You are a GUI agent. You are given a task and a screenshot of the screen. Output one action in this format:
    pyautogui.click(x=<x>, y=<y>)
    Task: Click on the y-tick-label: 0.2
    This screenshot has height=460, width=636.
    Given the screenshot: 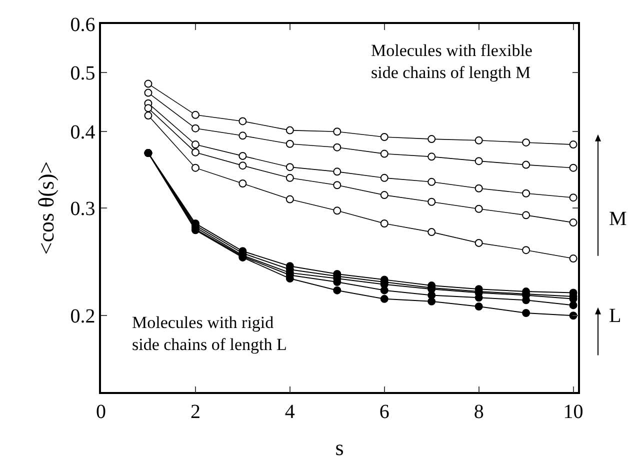 What is the action you would take?
    pyautogui.click(x=83, y=317)
    